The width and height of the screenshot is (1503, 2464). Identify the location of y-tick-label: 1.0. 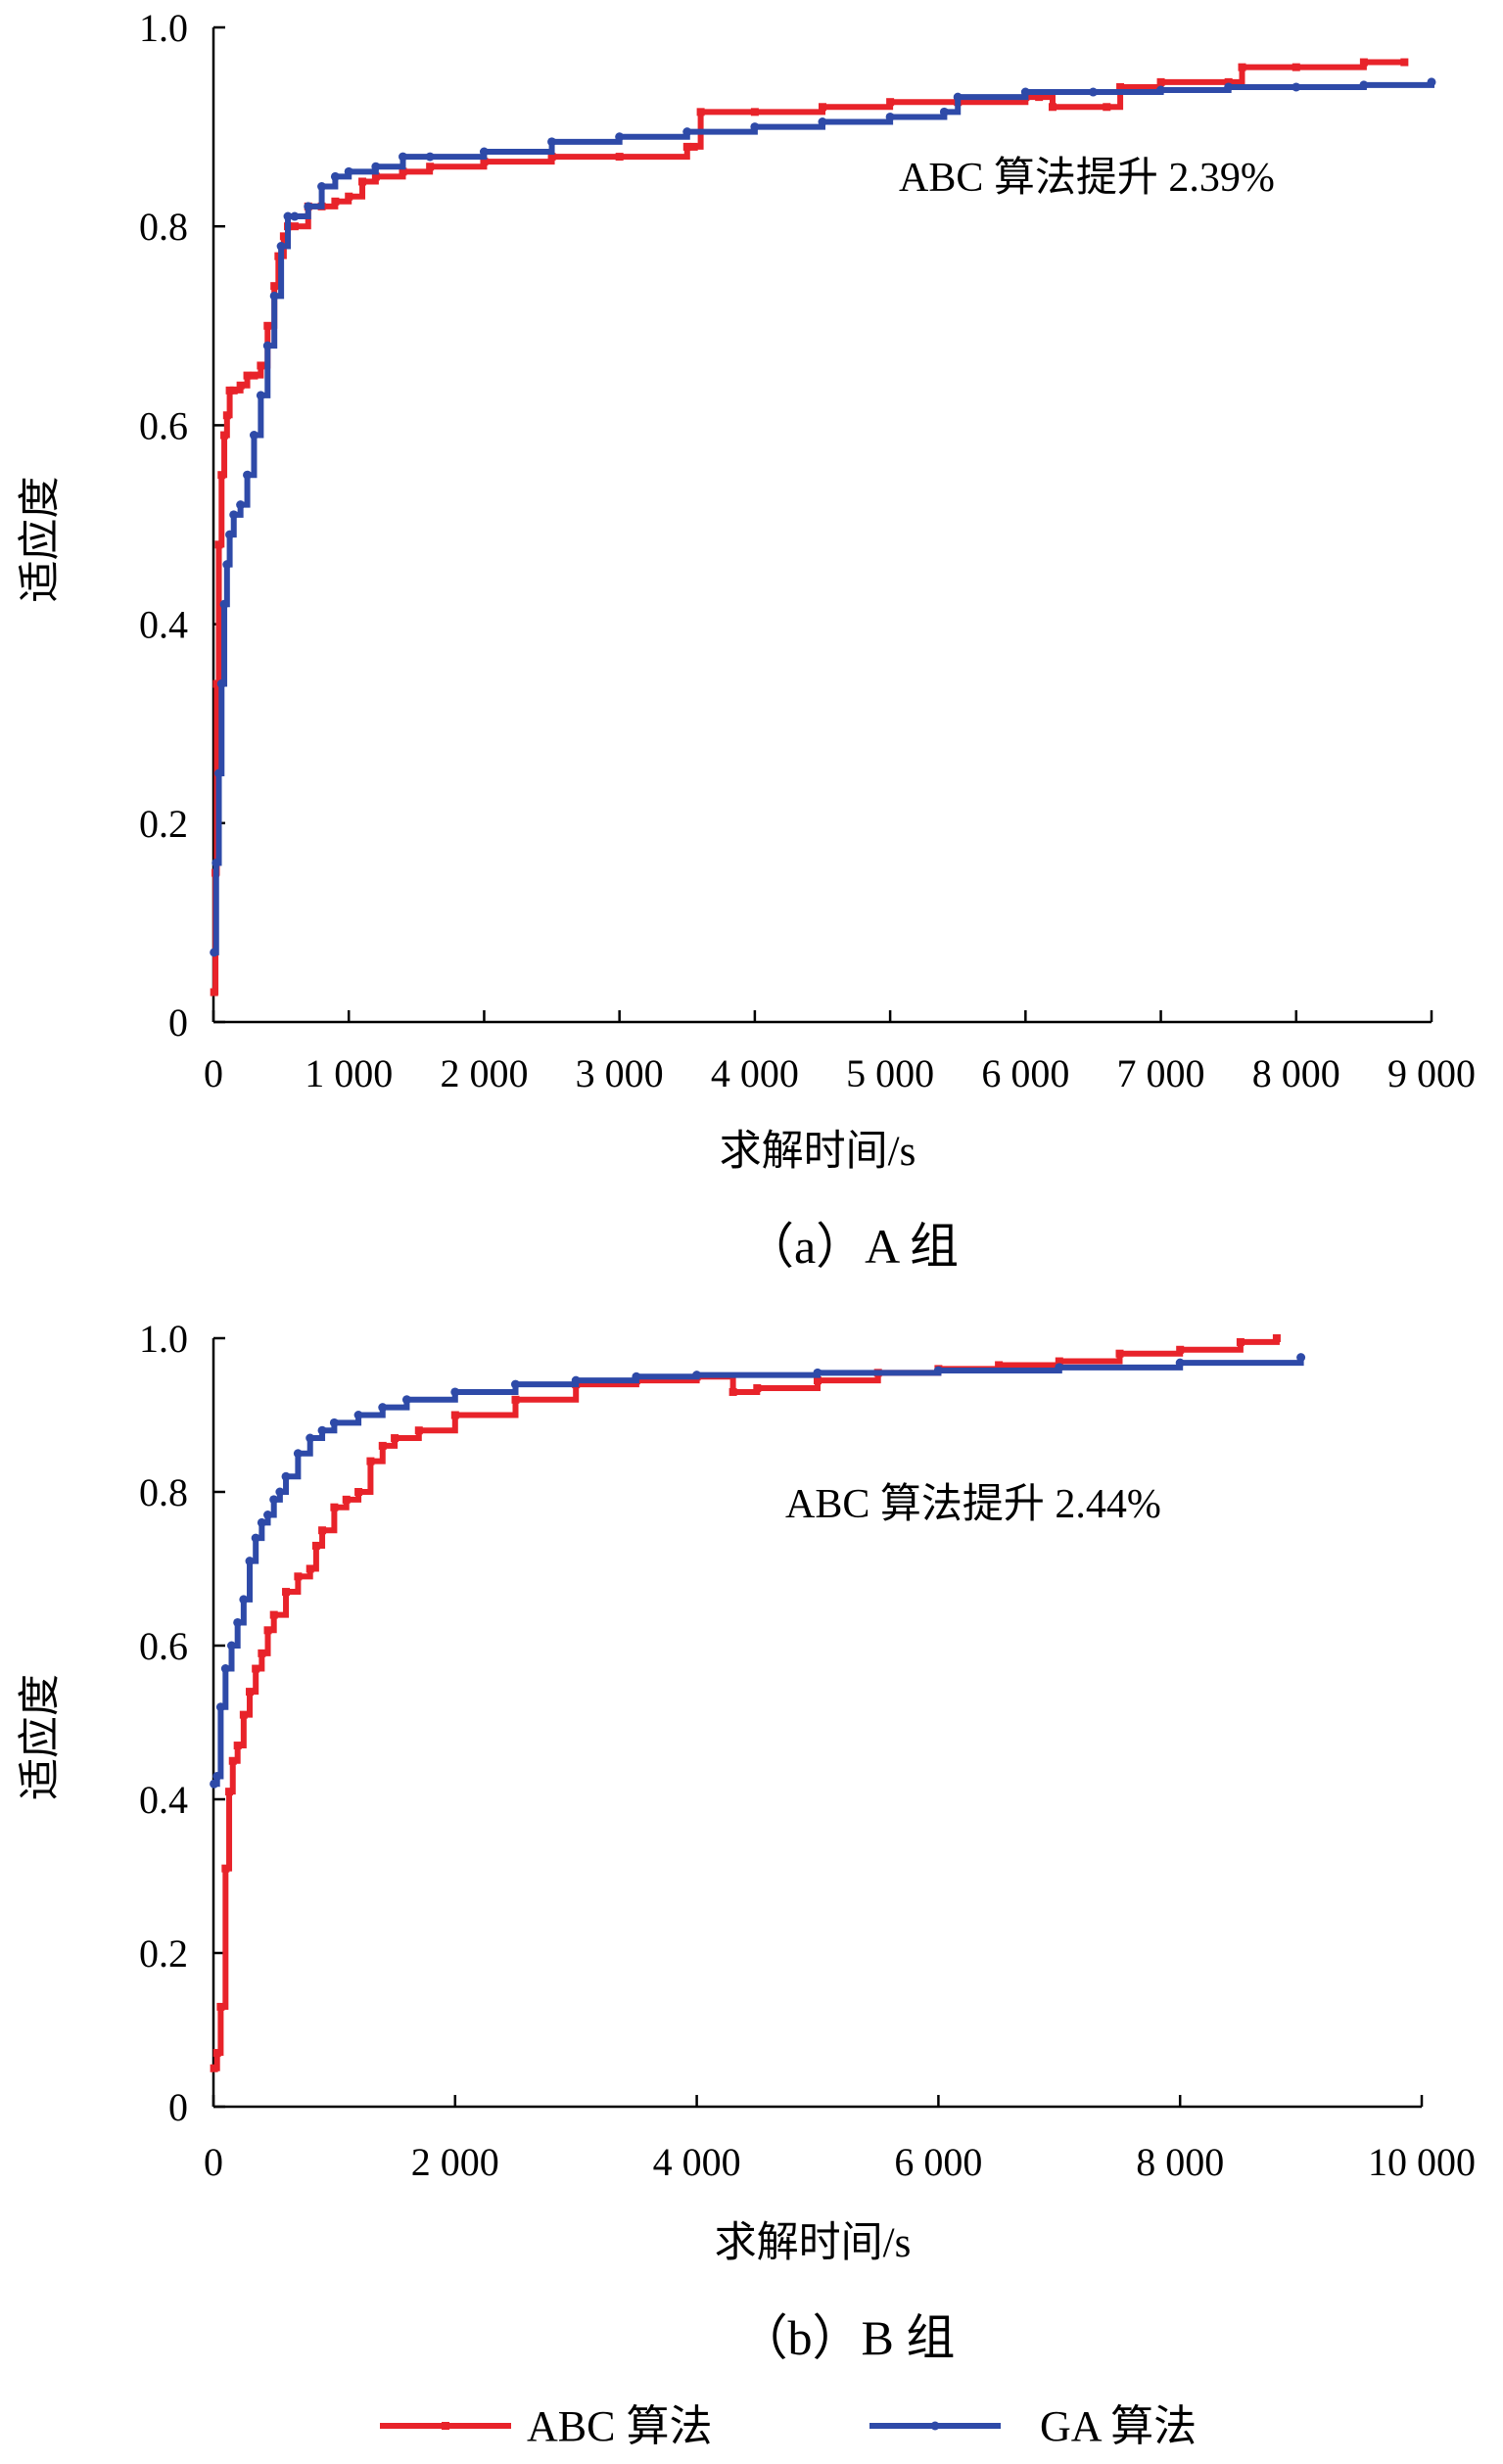
(163, 1339).